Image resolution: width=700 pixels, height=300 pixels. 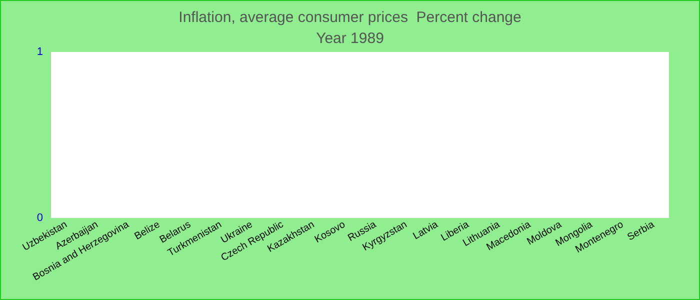 I want to click on y-tick-label: 1, so click(x=39, y=52).